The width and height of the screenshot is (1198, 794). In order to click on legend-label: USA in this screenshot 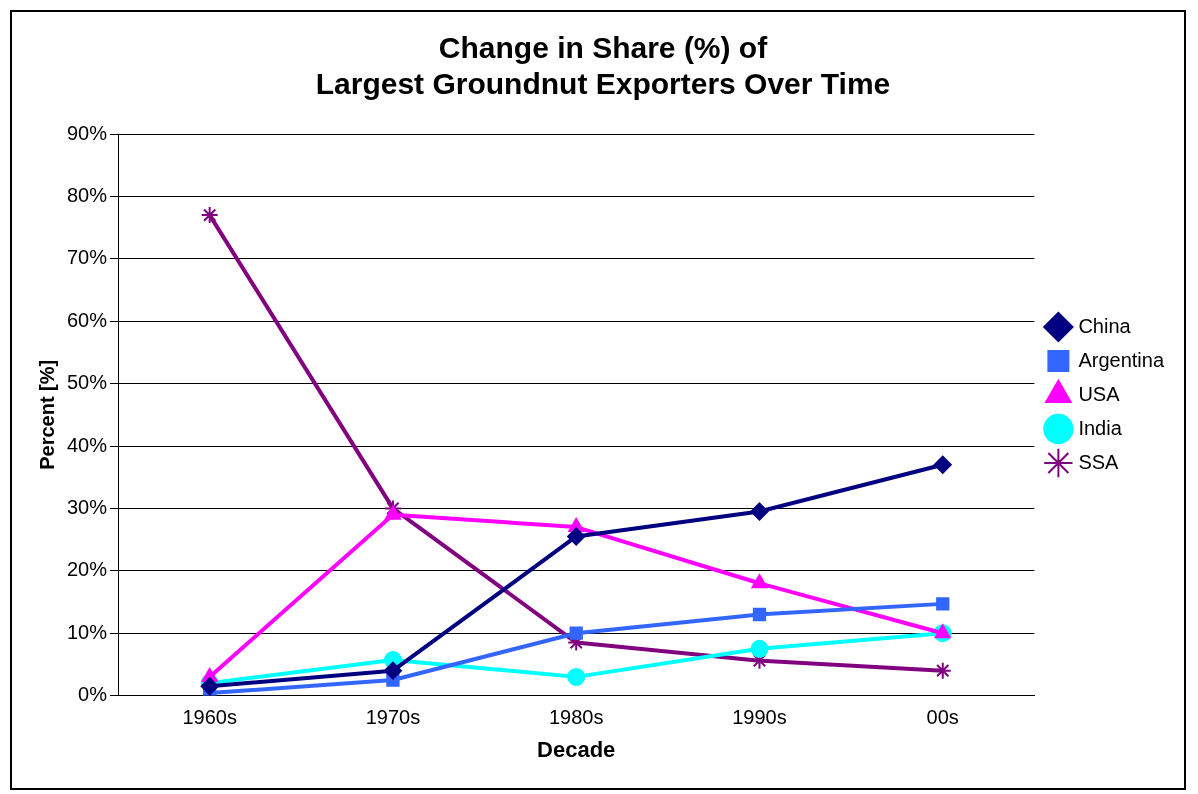, I will do `click(1099, 393)`.